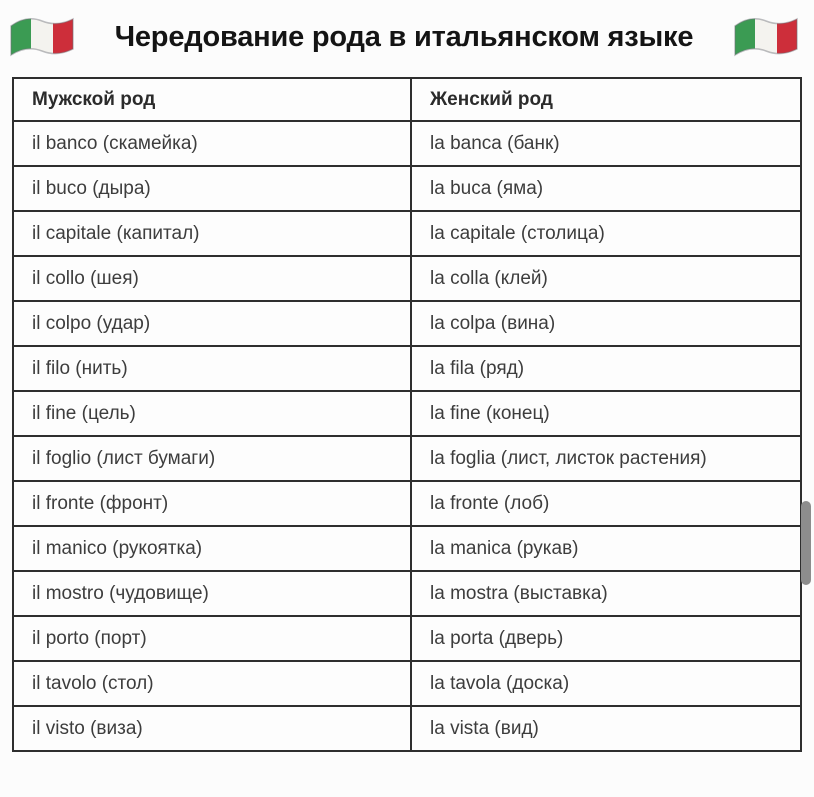 The height and width of the screenshot is (797, 814). What do you see at coordinates (212, 728) in the screenshot?
I see `masculine-cell: il visto (виза)` at bounding box center [212, 728].